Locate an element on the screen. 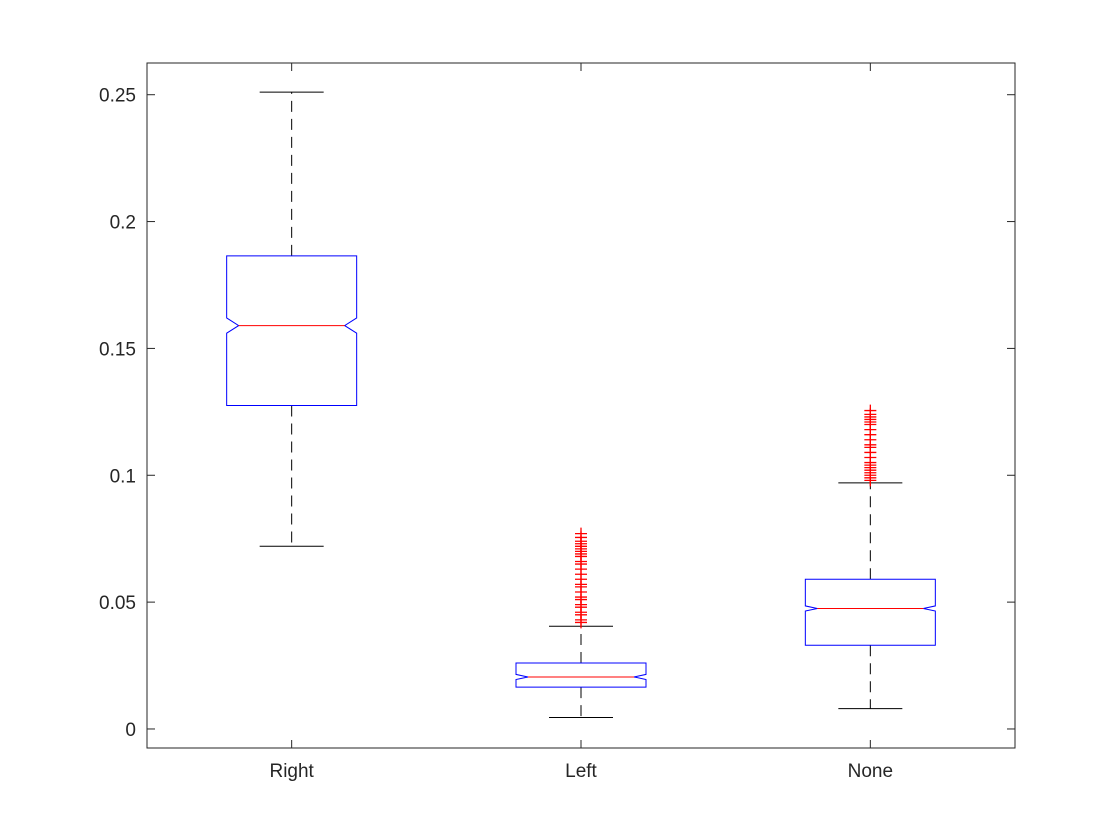 The height and width of the screenshot is (840, 1120). box-group-left is located at coordinates (581, 623).